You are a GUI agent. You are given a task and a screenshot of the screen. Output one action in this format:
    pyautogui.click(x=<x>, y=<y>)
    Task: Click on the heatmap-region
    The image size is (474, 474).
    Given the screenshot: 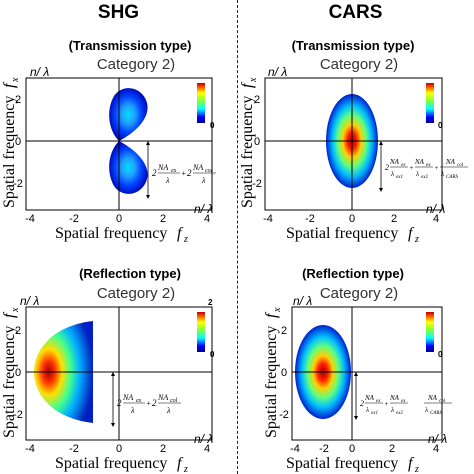 What is the action you would take?
    pyautogui.click(x=128, y=167)
    